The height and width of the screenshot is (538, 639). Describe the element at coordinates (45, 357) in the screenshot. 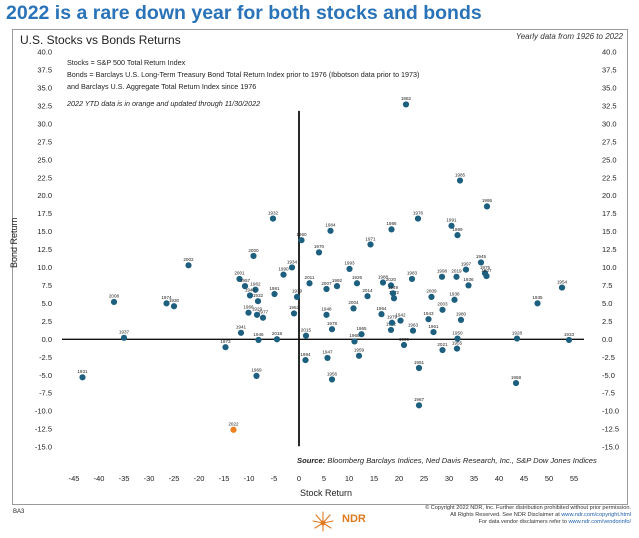

I see `y-tick-label-left: -2.5` at that location.